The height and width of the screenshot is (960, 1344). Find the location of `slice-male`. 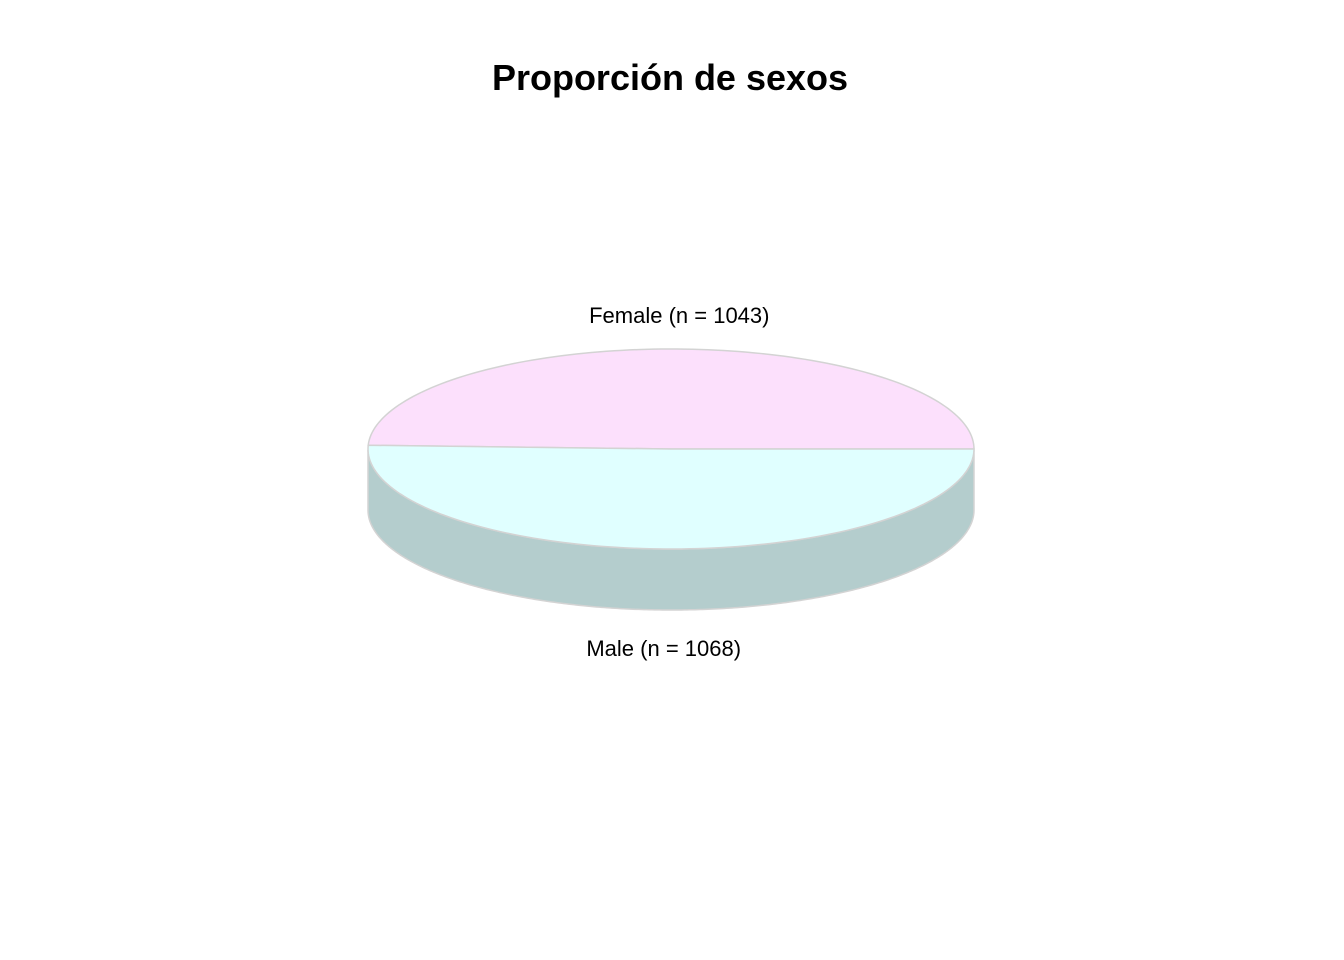

slice-male is located at coordinates (671, 497).